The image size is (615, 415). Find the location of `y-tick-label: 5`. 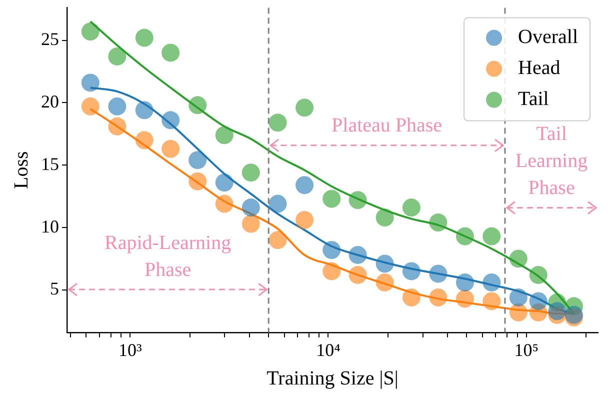

y-tick-label: 5 is located at coordinates (54, 288).